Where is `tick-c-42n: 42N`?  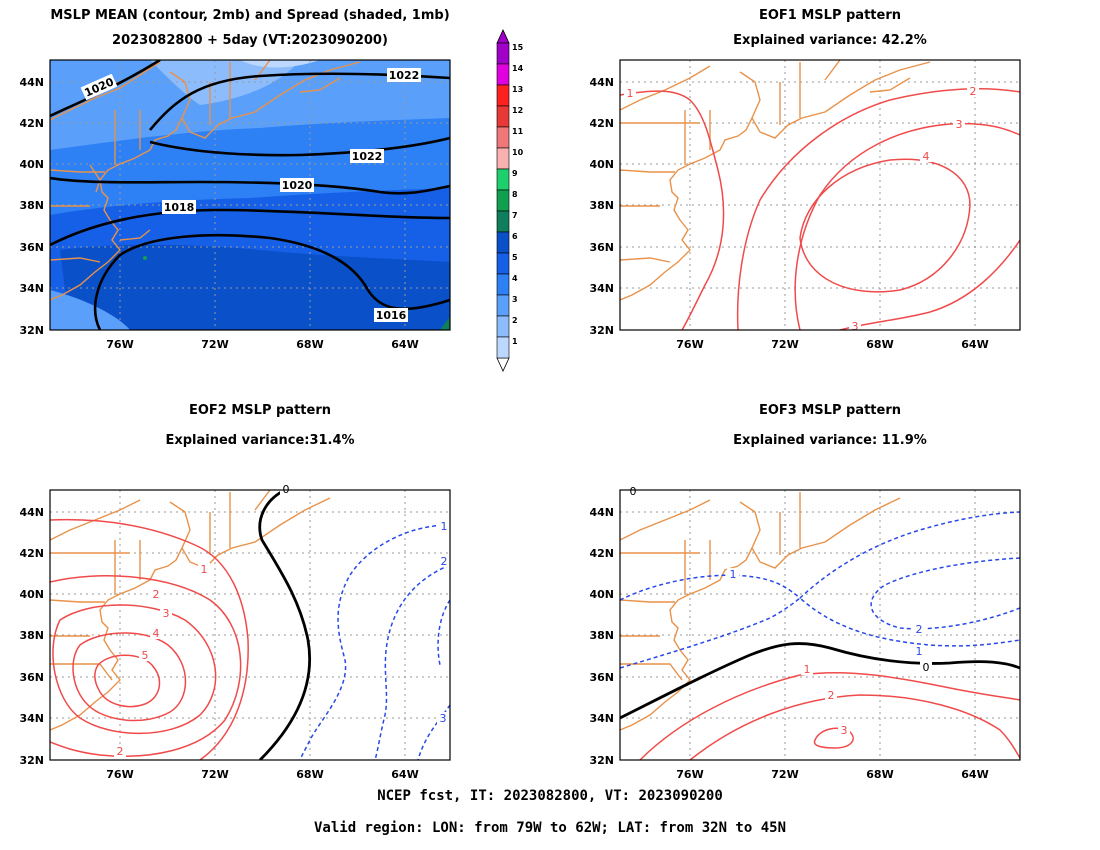 tick-c-42n: 42N is located at coordinates (31, 553).